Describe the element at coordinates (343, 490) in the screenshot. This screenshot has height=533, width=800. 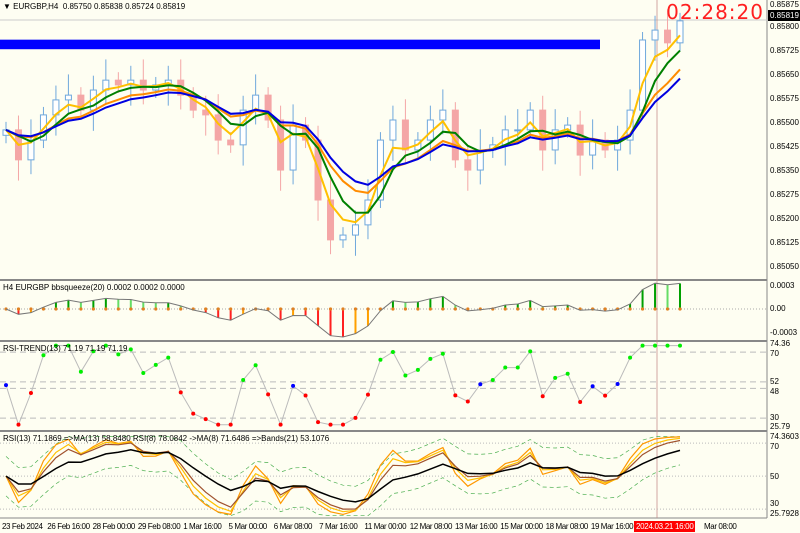
I see `rsi-band-lower` at that location.